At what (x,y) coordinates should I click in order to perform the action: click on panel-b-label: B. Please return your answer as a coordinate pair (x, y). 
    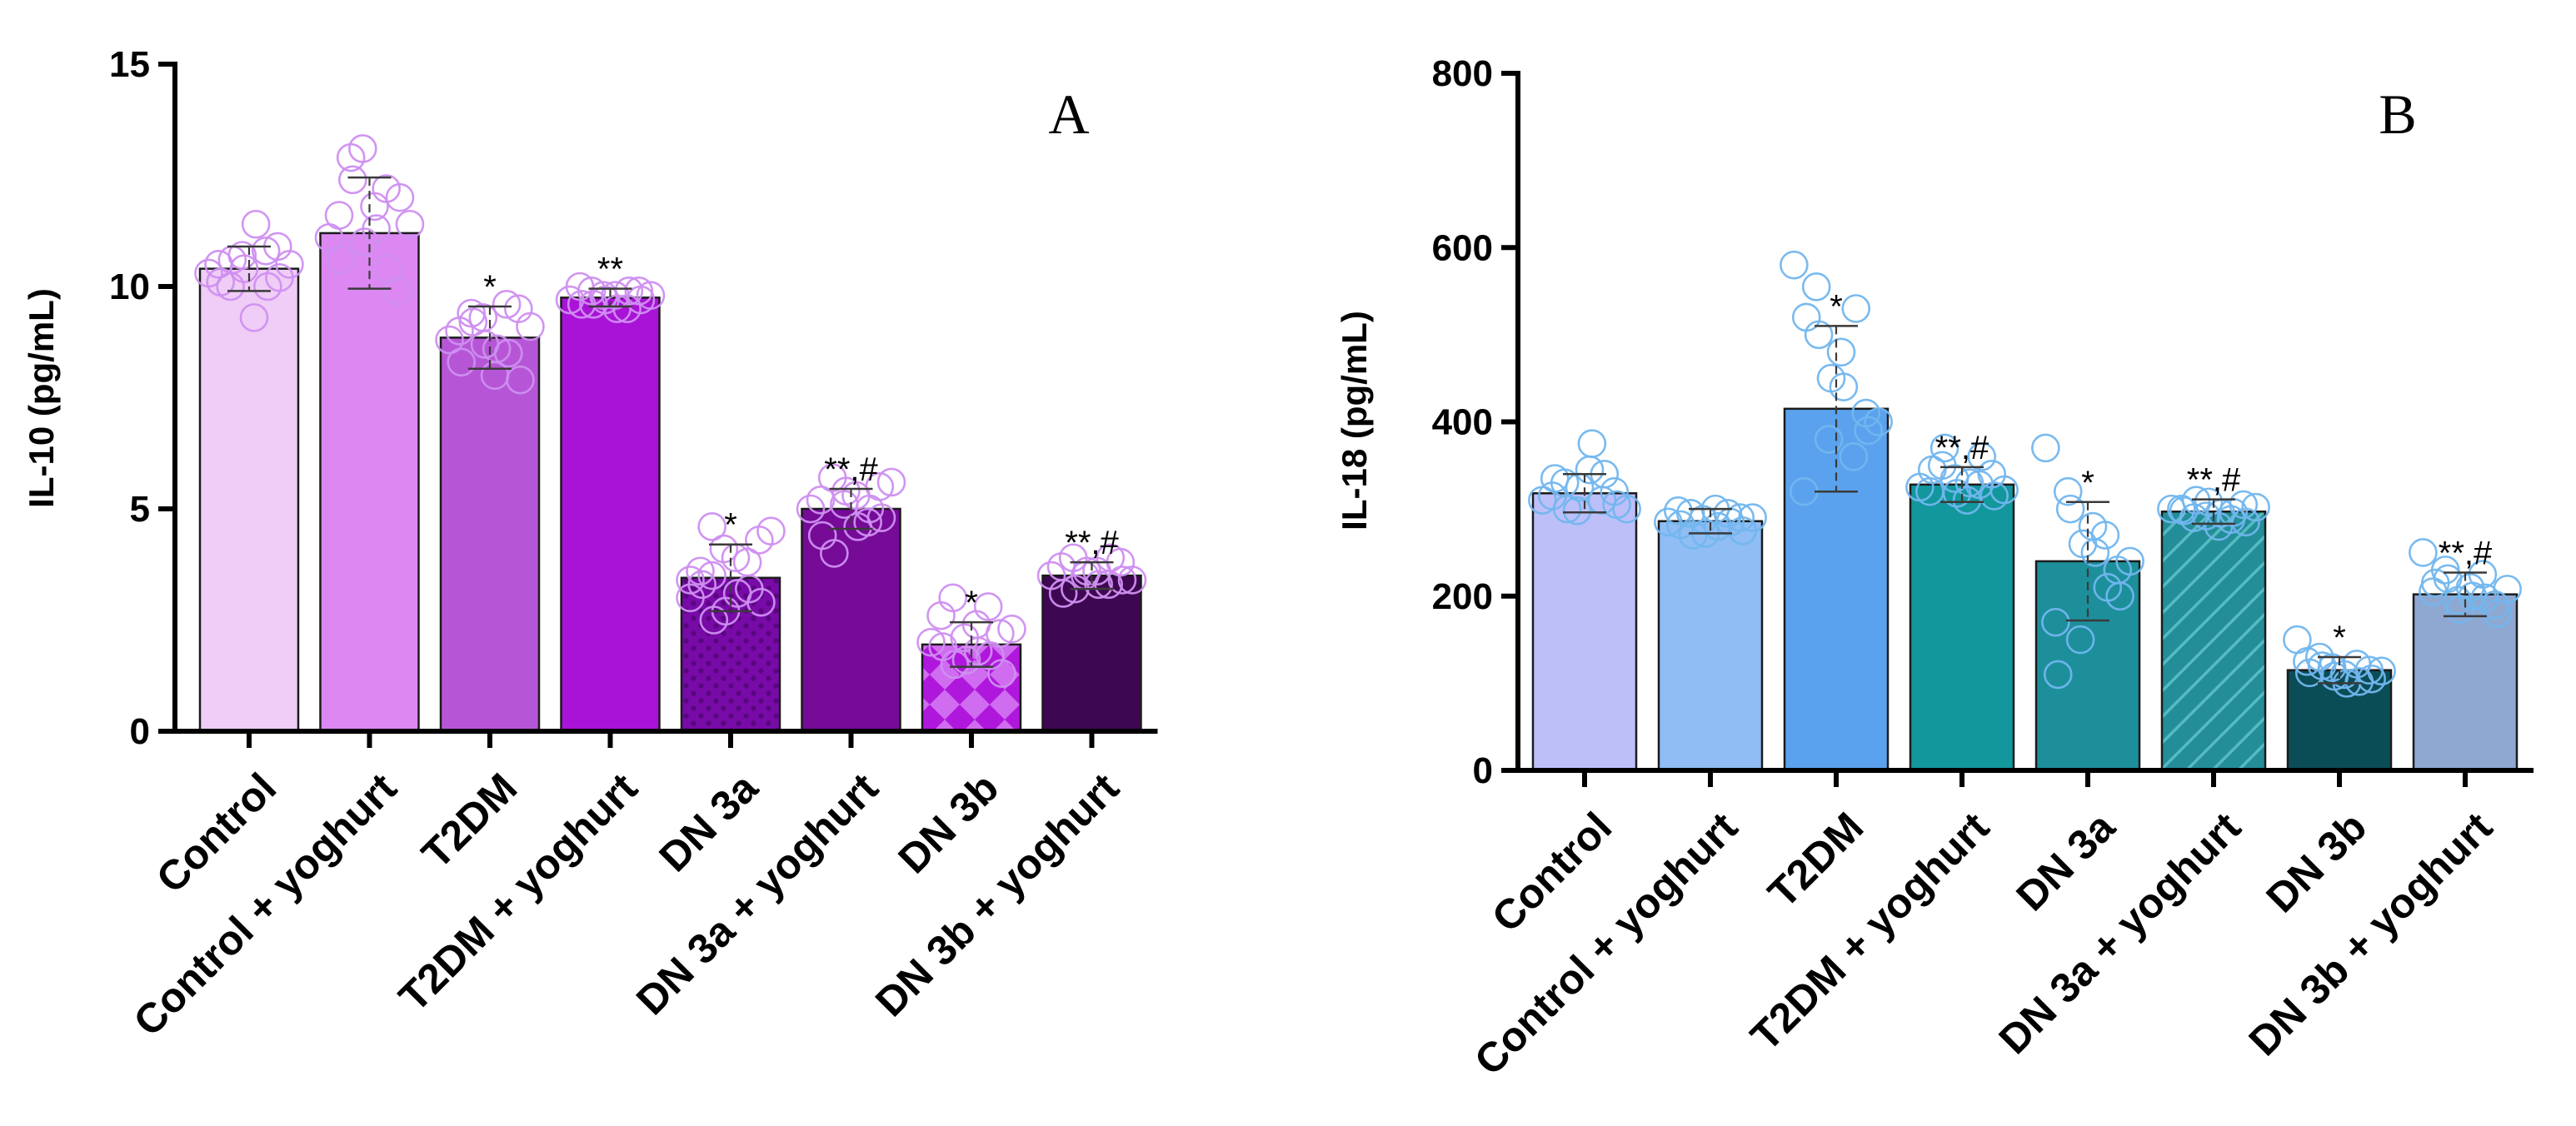
    Looking at the image, I should click on (2397, 114).